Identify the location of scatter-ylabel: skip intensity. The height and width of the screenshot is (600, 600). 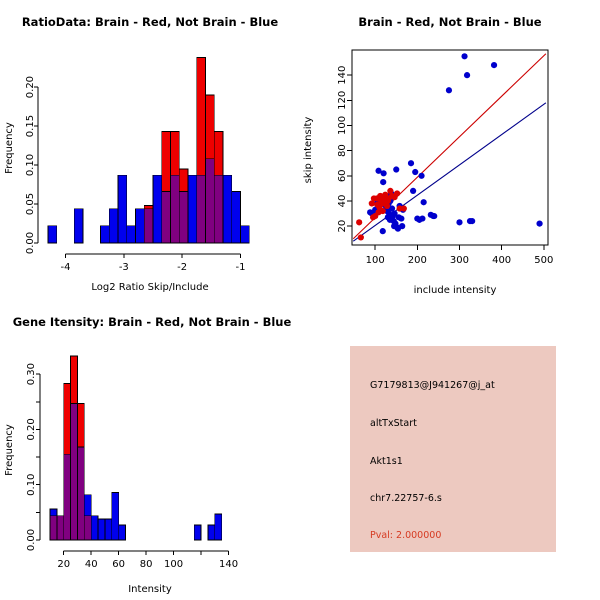
(308, 150).